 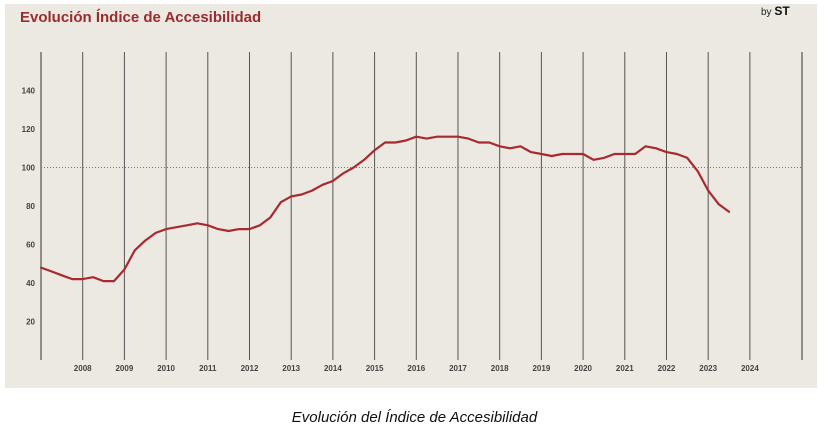 I want to click on x-tick-label: 2015, so click(x=375, y=368).